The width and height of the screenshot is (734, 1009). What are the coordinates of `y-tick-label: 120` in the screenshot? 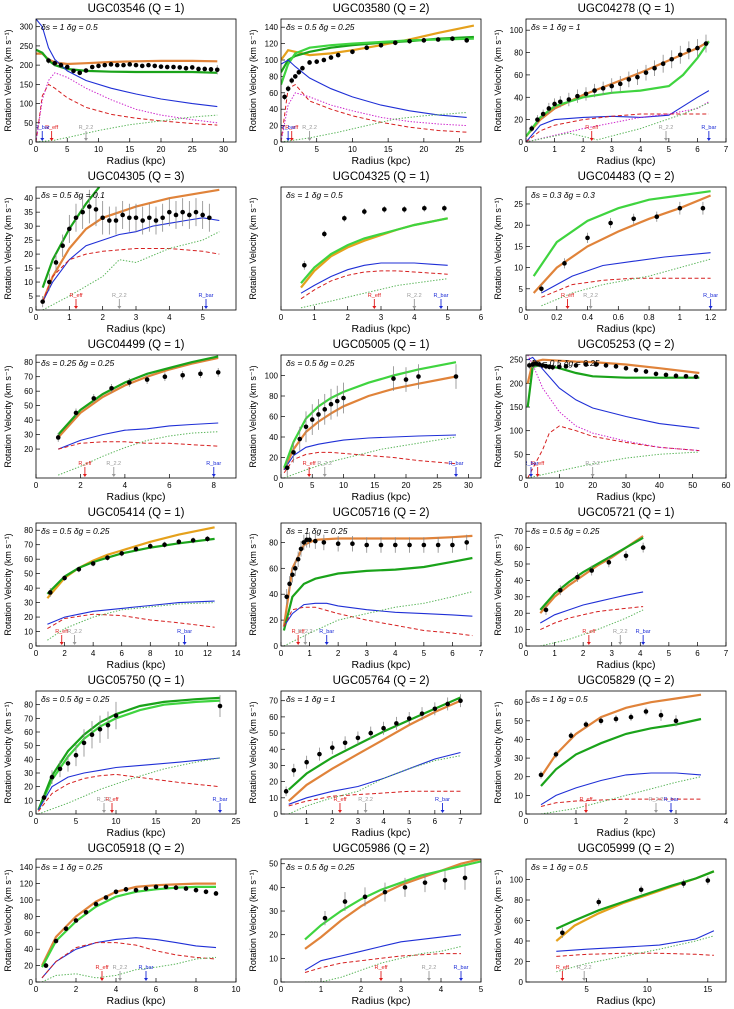 It's located at (272, 44).